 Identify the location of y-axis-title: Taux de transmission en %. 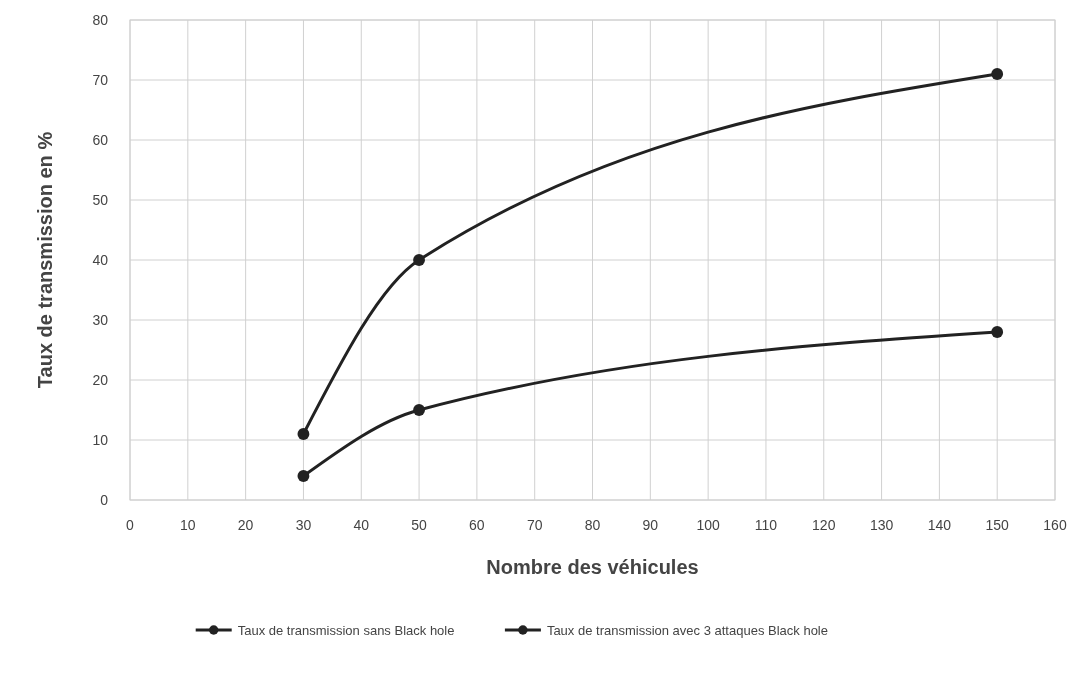
(45, 260).